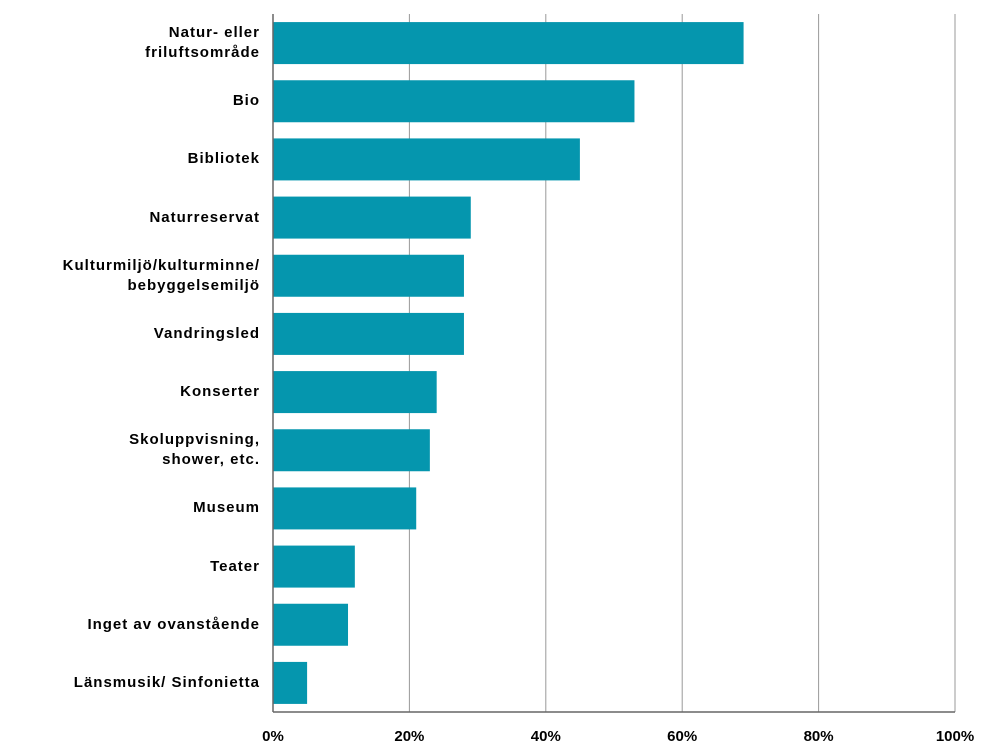 Image resolution: width=981 pixels, height=745 pixels. Describe the element at coordinates (206, 333) in the screenshot. I see `y-tick-label: Vandringsled` at that location.